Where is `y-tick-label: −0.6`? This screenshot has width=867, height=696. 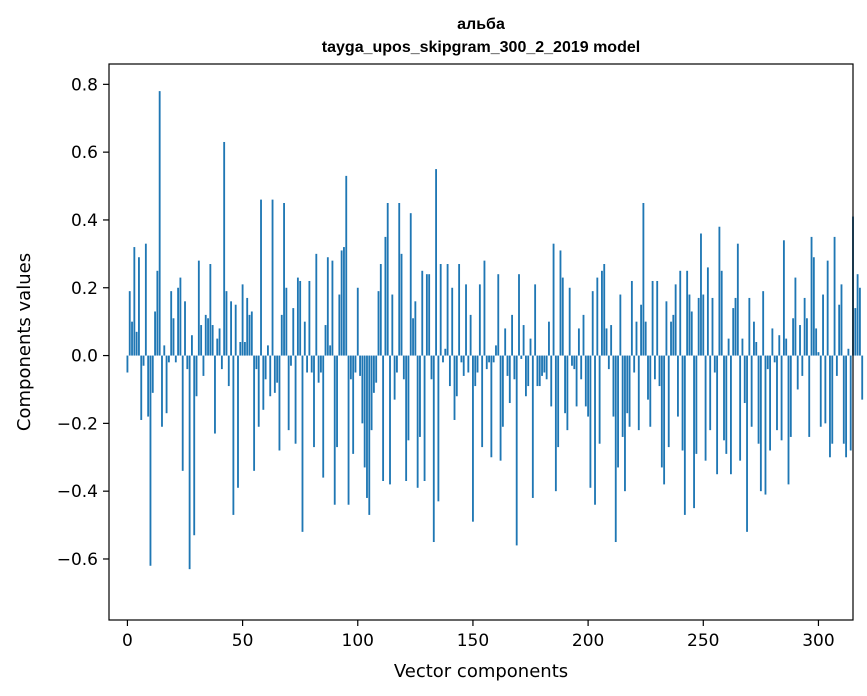 y-tick-label: −0.6 is located at coordinates (77, 560).